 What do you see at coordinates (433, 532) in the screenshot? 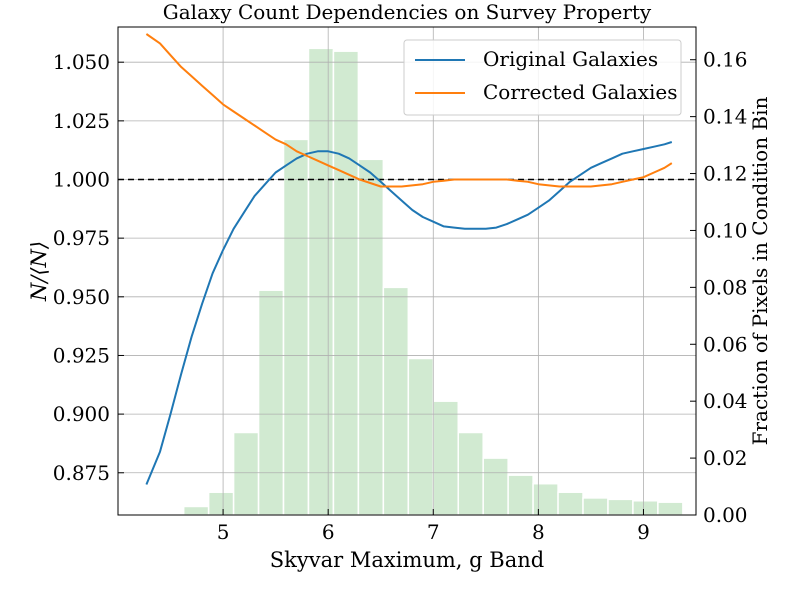
I see `x-tick-label: 7` at bounding box center [433, 532].